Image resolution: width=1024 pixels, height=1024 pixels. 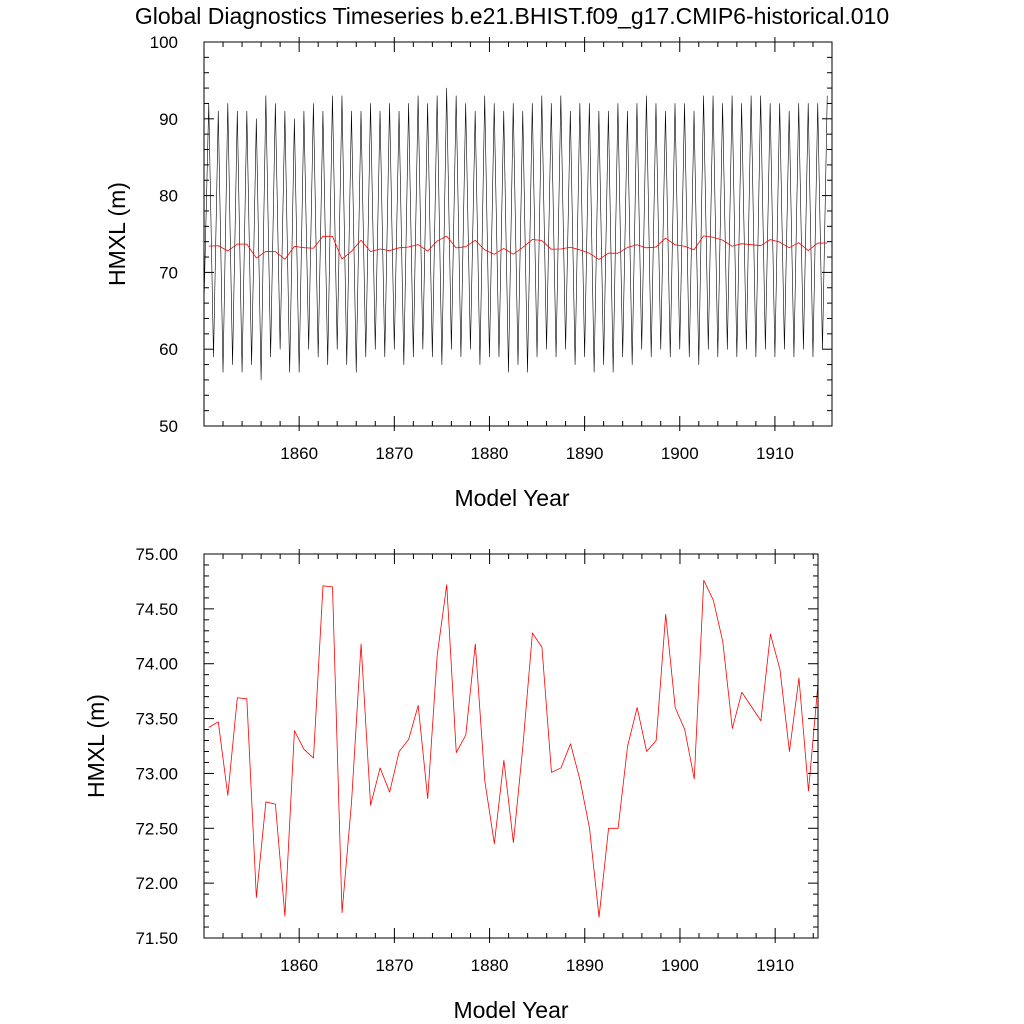 What do you see at coordinates (156, 719) in the screenshot?
I see `bottom-y-tick-label: 73.50` at bounding box center [156, 719].